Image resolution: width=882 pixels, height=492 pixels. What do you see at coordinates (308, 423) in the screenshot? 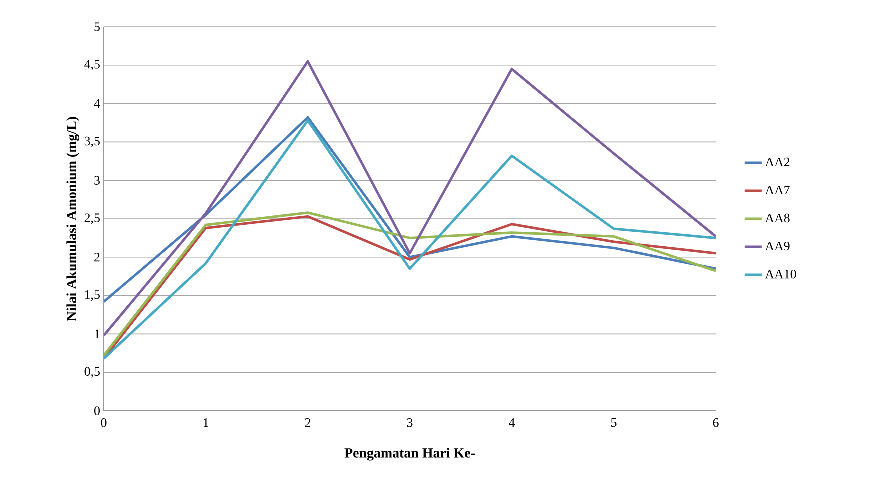
I see `x-tick-label: 2` at bounding box center [308, 423].